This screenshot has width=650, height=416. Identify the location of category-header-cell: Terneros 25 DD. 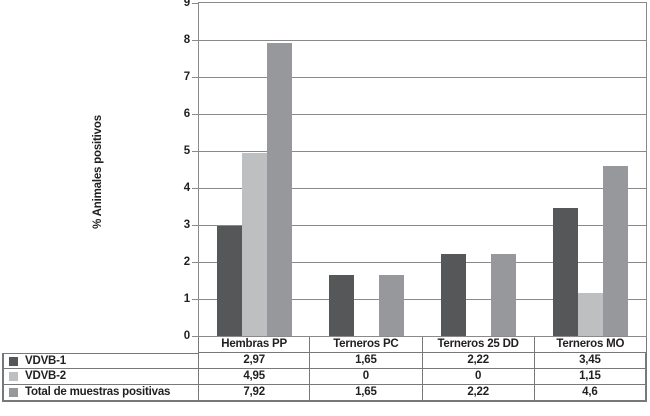
(478, 345).